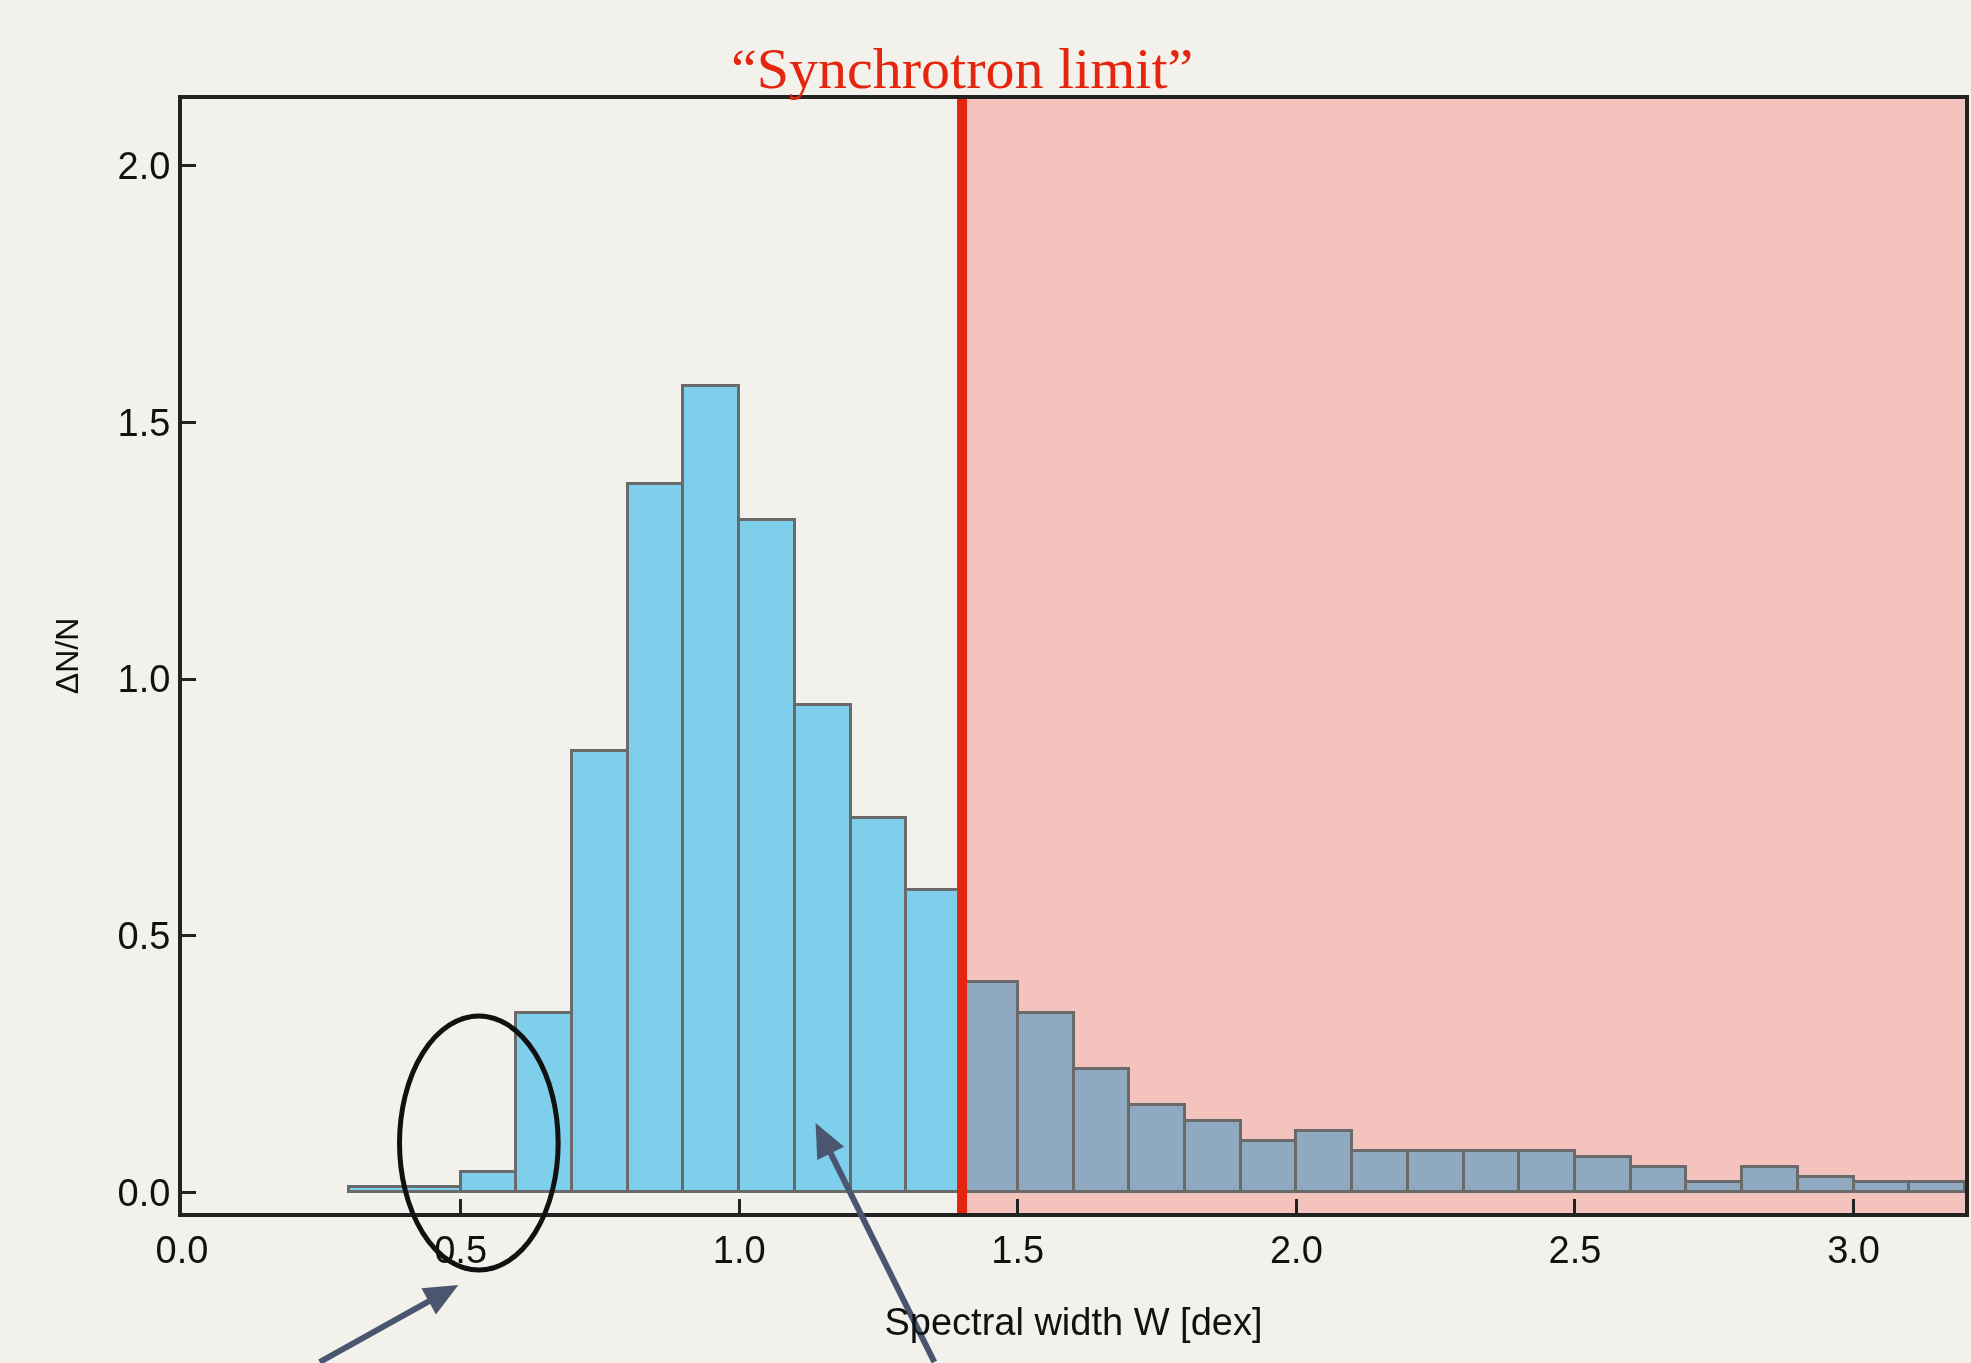  I want to click on x-tick-label: 3.0, so click(1853, 1249).